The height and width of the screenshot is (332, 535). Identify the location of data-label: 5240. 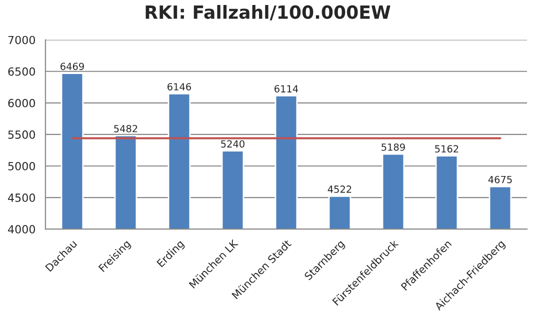
(232, 144).